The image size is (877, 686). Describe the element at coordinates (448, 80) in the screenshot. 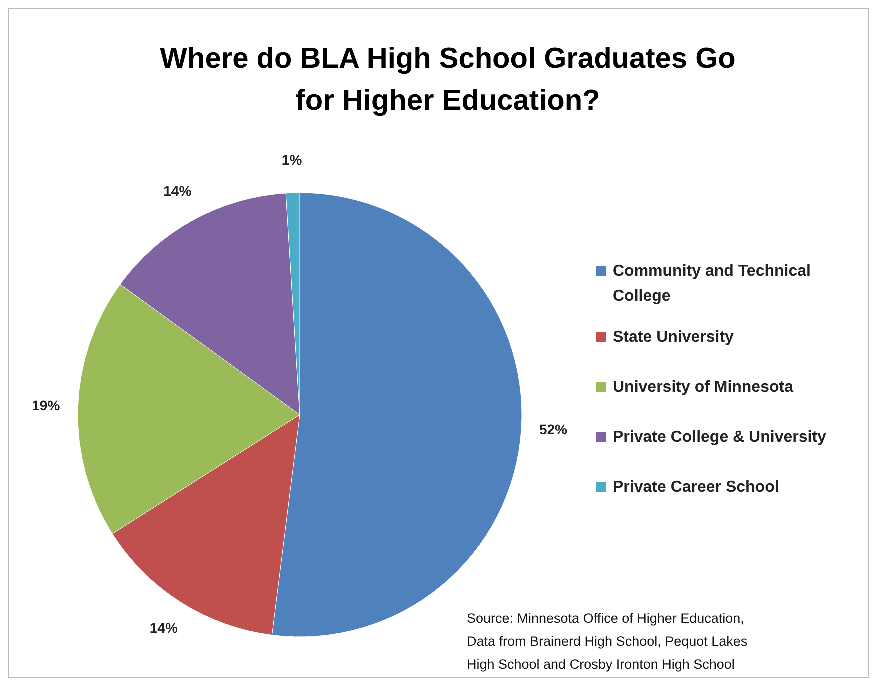

I see `chart-title: Where do BLA High School Graduates Go for Higher Education?` at that location.